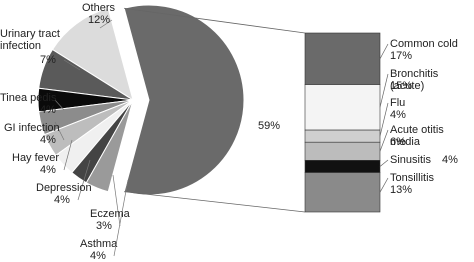 Image resolution: width=474 pixels, height=262 pixels. Describe the element at coordinates (401, 190) in the screenshot. I see `bar-value-label: 13%` at that location.